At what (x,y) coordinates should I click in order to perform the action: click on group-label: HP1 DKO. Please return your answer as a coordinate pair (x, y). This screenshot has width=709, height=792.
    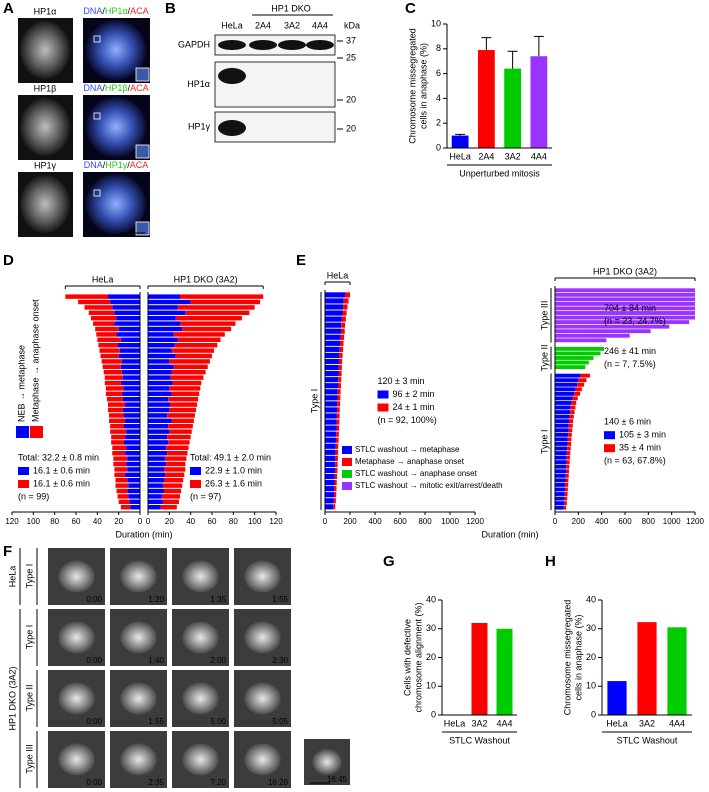
    Looking at the image, I should click on (291, 8).